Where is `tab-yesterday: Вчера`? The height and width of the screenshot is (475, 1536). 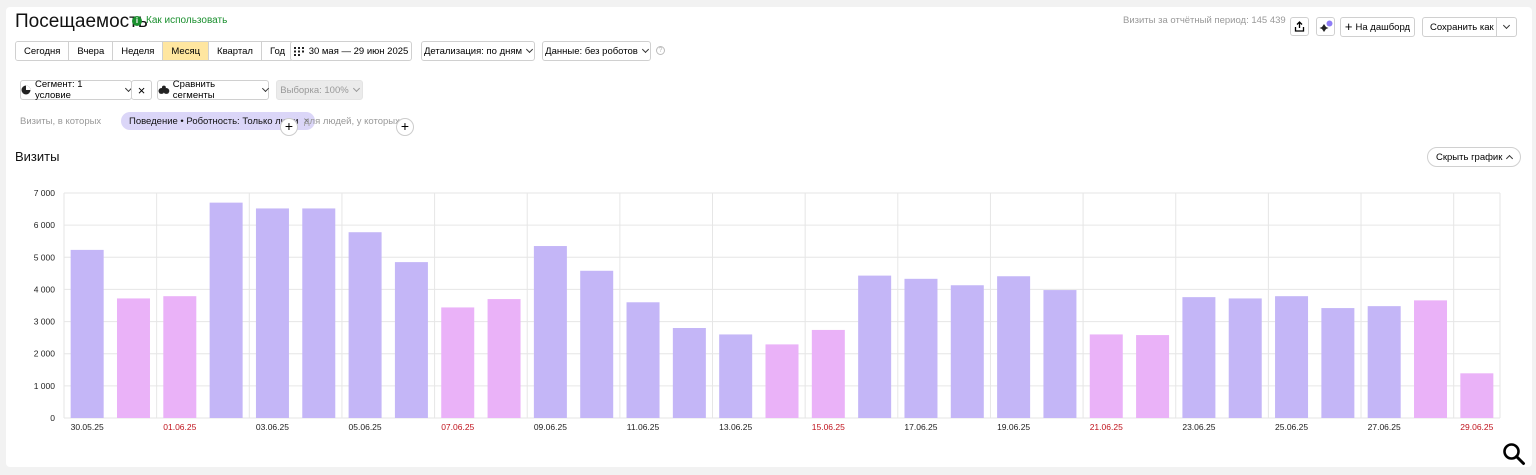
tab-yesterday: Вчера is located at coordinates (91, 51).